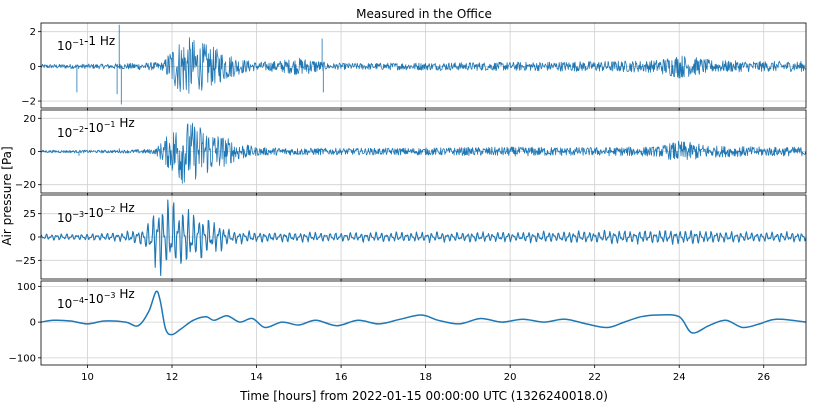  Describe the element at coordinates (87, 377) in the screenshot. I see `x-tick-label: 10` at that location.